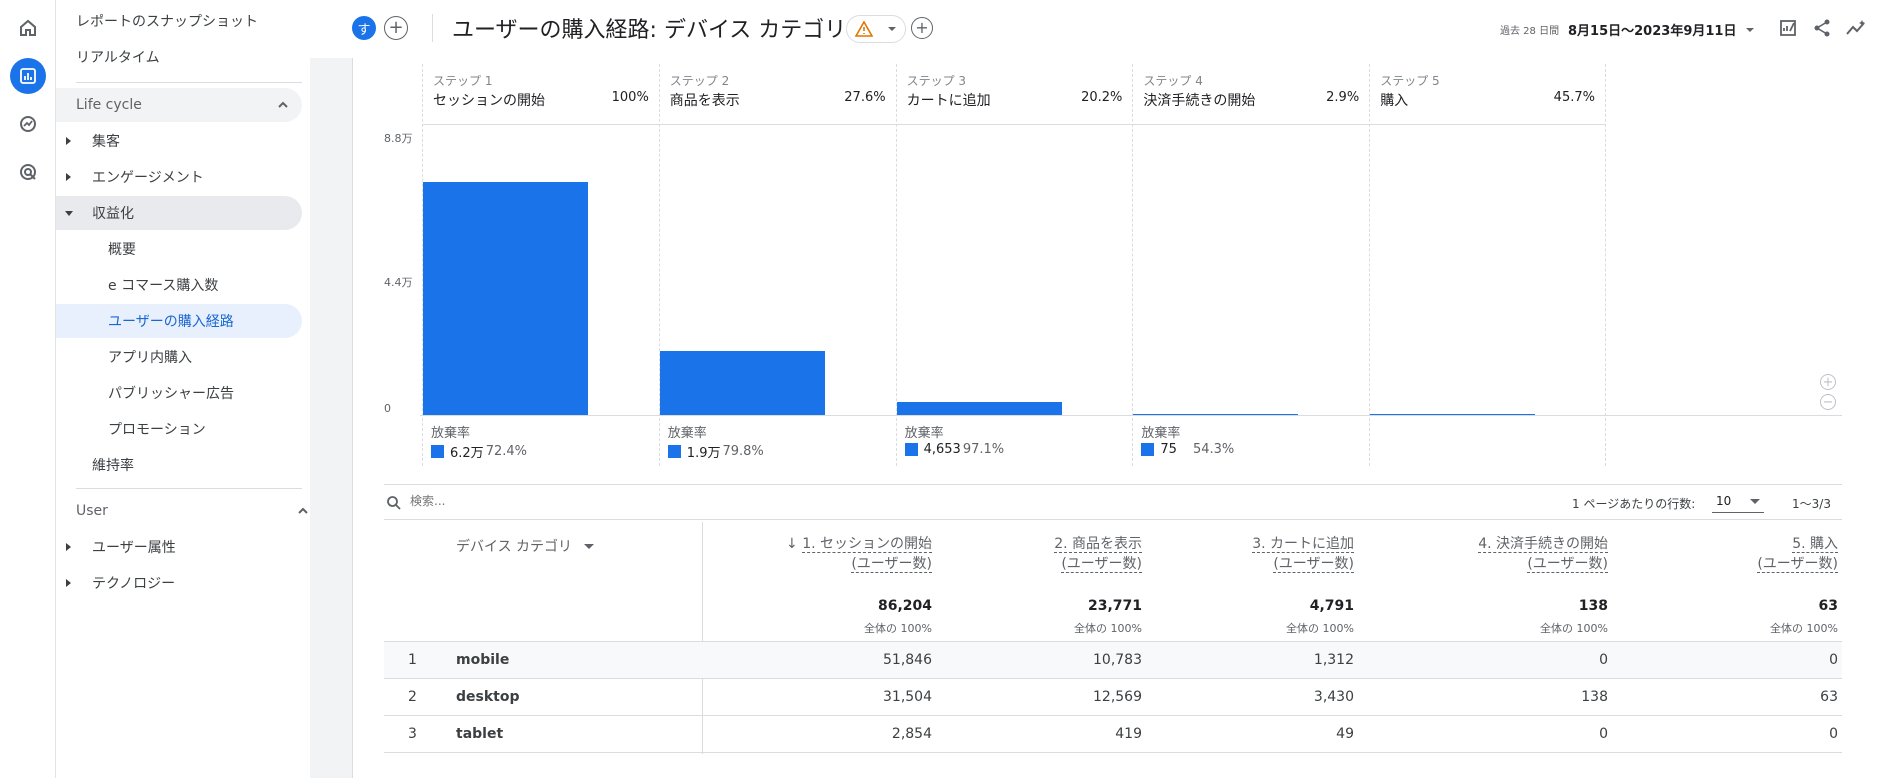 The width and height of the screenshot is (1882, 778). I want to click on nav-monetization: 収益化, so click(179, 213).